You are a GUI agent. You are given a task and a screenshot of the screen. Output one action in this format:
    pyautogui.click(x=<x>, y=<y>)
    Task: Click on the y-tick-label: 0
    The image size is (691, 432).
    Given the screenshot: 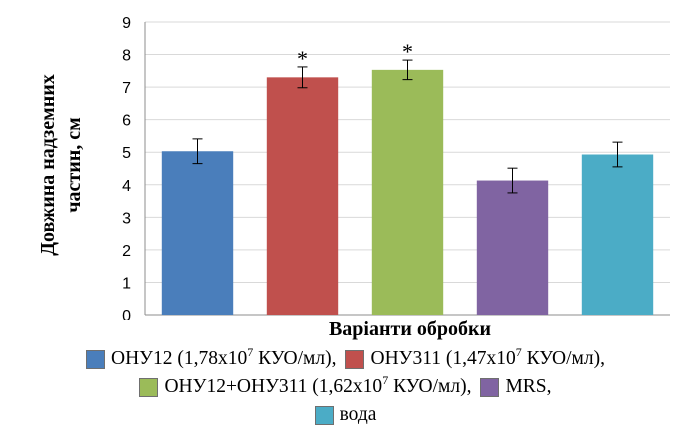 What is the action you would take?
    pyautogui.click(x=126, y=314)
    